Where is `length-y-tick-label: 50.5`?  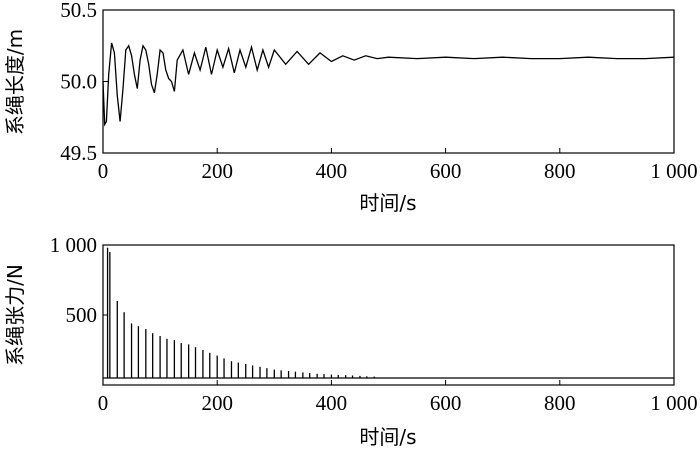
length-y-tick-label: 50.5 is located at coordinates (78, 11).